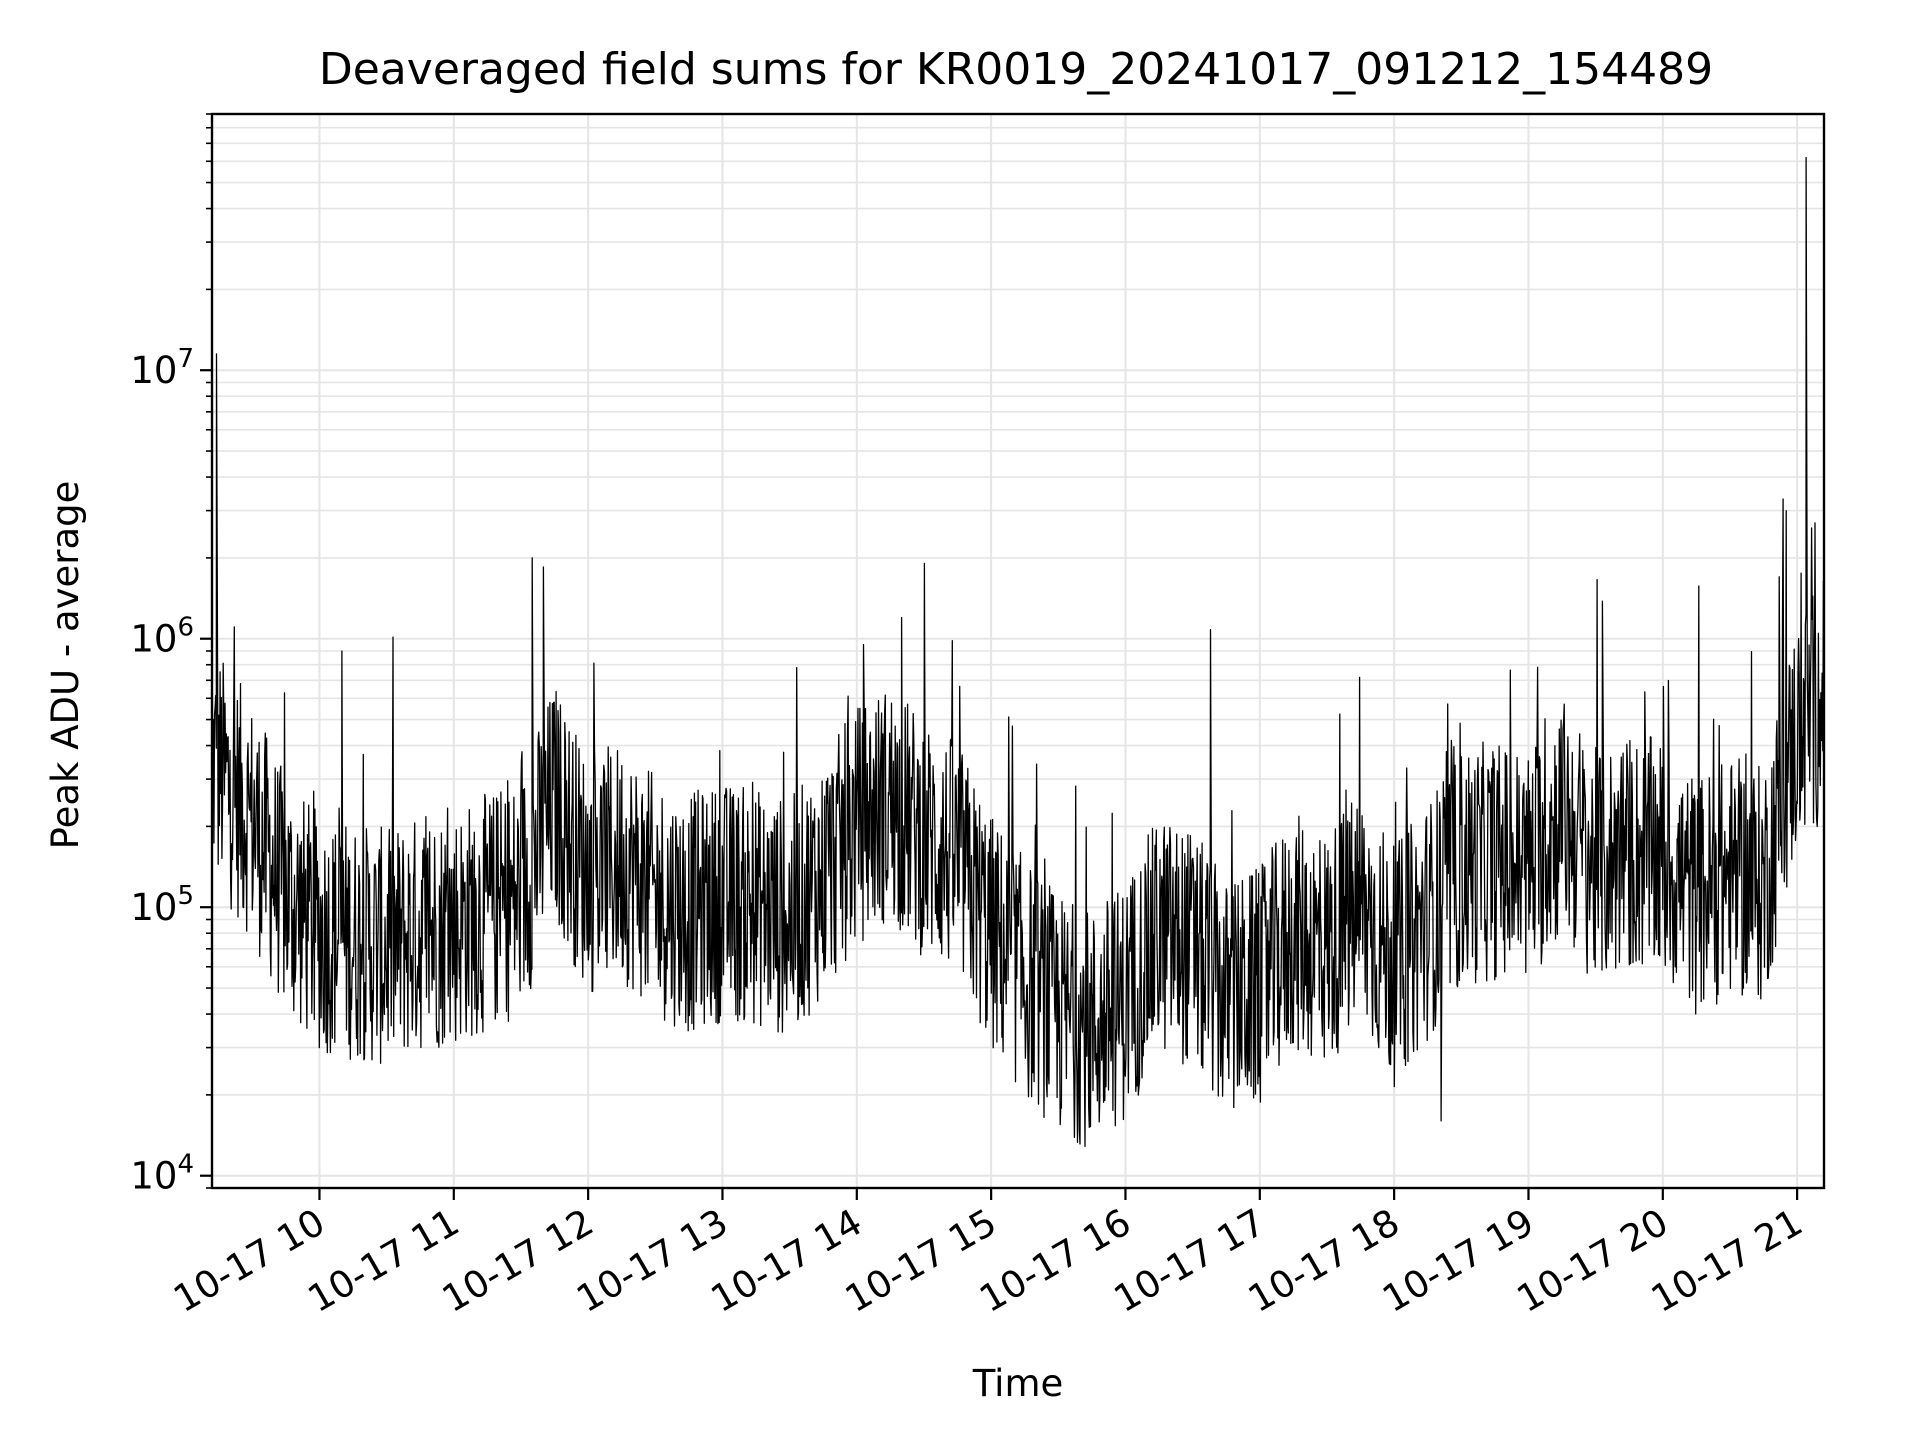  Describe the element at coordinates (1055, 1261) in the screenshot. I see `x-tick-label: 10-17 16` at that location.